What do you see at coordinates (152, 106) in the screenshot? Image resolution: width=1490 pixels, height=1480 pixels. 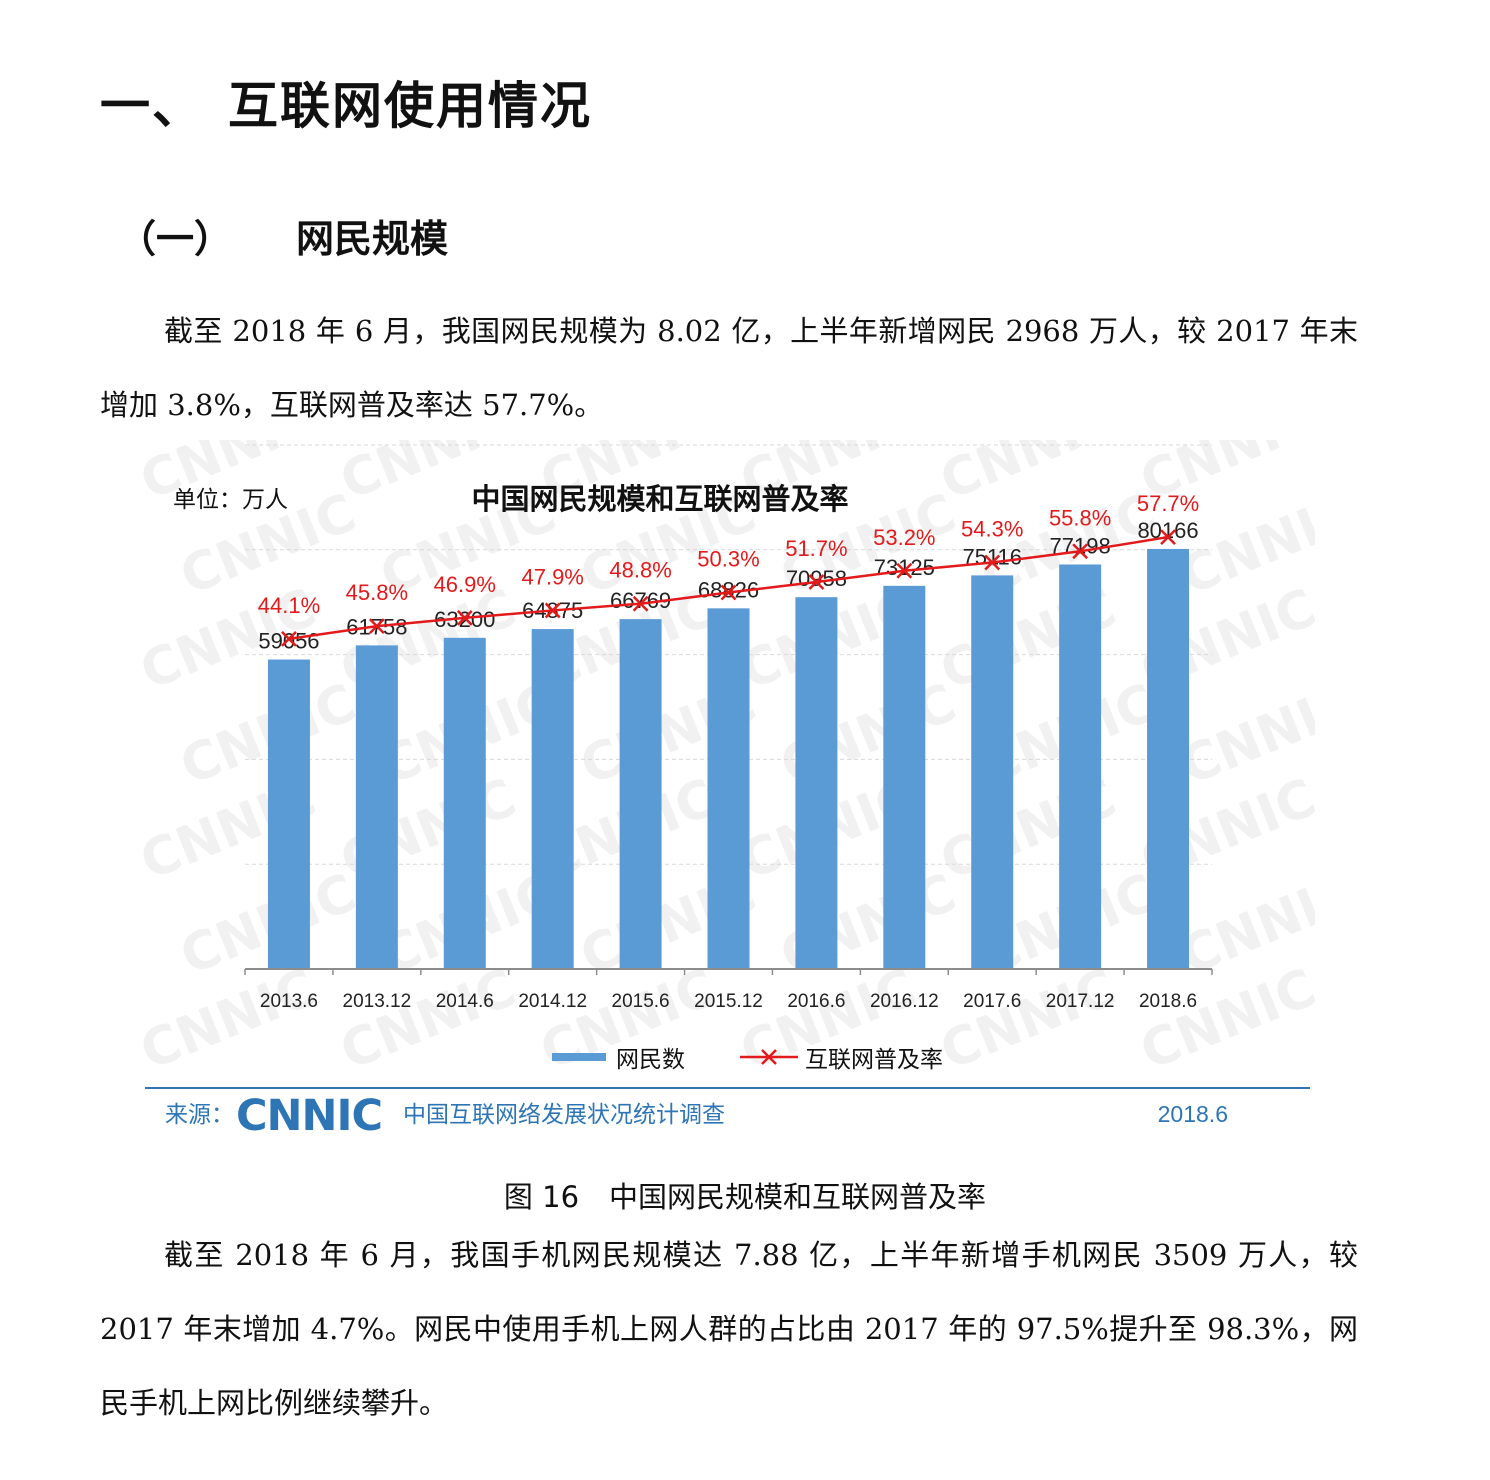 I see `section-number: 一、` at bounding box center [152, 106].